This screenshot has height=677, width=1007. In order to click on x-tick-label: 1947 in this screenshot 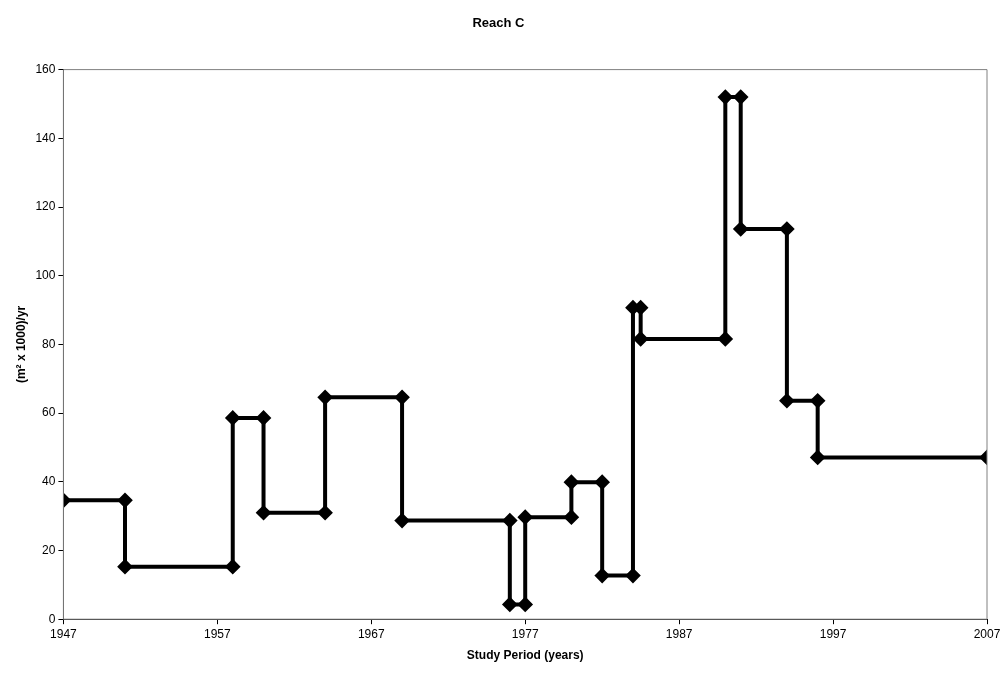, I will do `click(64, 633)`.